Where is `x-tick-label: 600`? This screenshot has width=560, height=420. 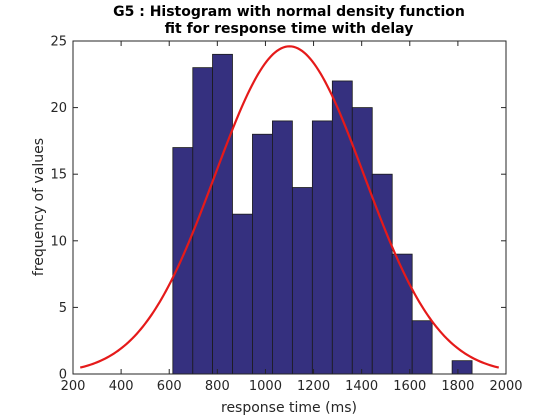
x-tick-label: 600 is located at coordinates (169, 386).